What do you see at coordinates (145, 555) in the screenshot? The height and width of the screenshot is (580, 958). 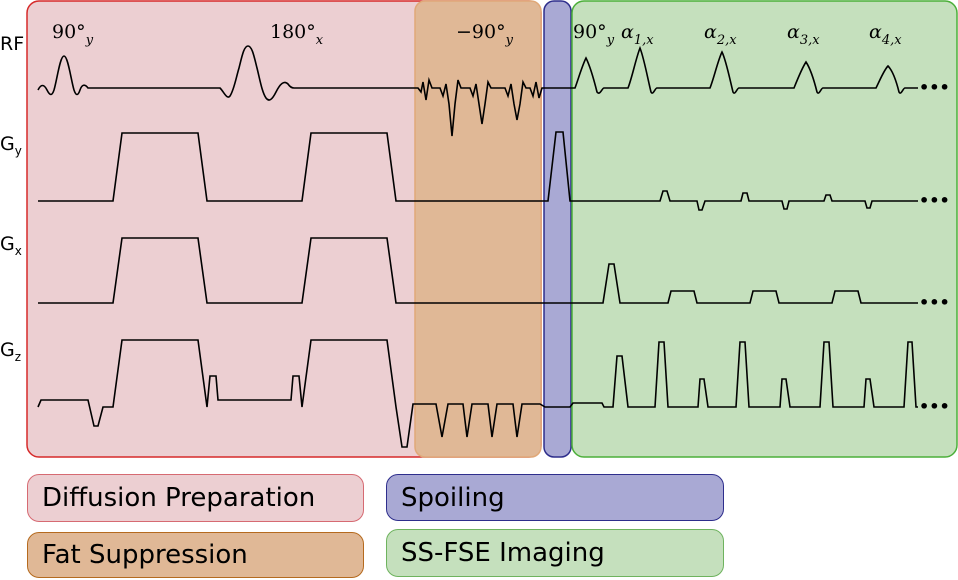 I see `legend-fat-label: Fat Suppression` at bounding box center [145, 555].